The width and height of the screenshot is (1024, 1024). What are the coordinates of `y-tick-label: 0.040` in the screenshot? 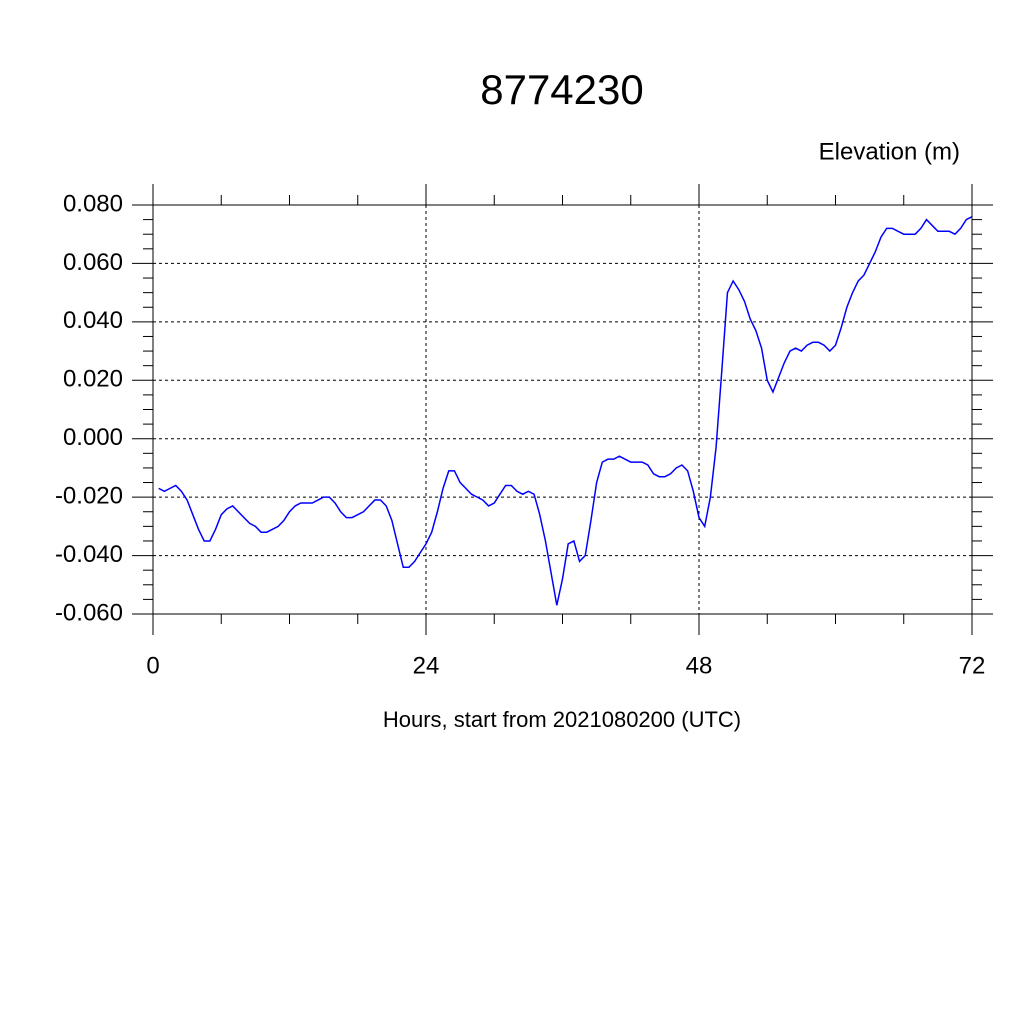 It's located at (93, 320).